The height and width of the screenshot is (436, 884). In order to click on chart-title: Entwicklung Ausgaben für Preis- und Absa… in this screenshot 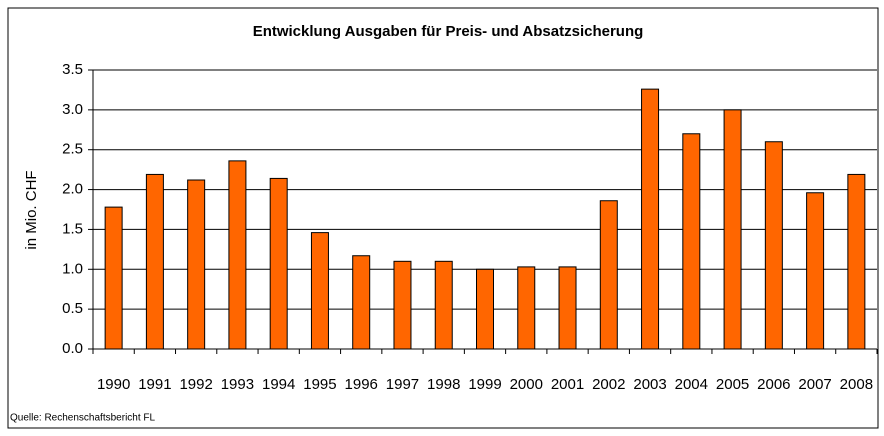, I will do `click(448, 31)`.